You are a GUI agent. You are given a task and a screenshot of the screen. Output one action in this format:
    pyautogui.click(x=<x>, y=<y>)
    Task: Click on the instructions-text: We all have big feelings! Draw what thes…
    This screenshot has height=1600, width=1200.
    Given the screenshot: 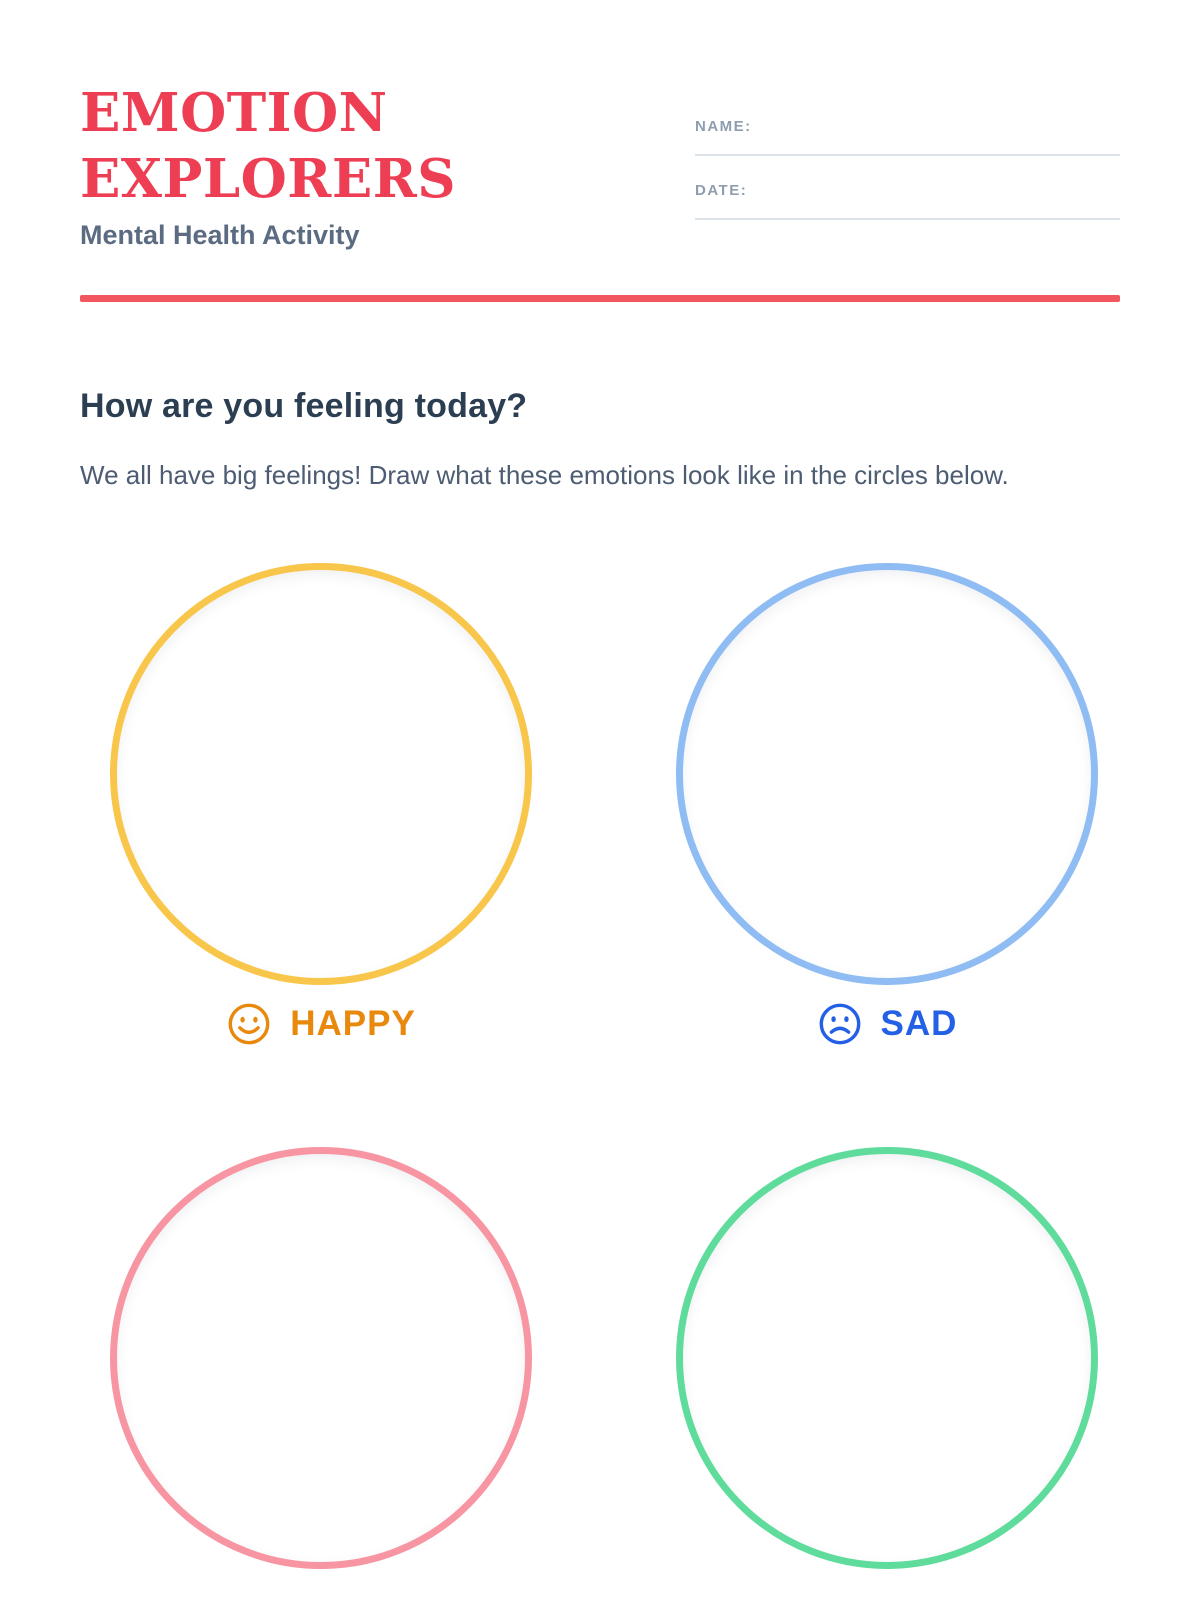 What is the action you would take?
    pyautogui.click(x=544, y=475)
    